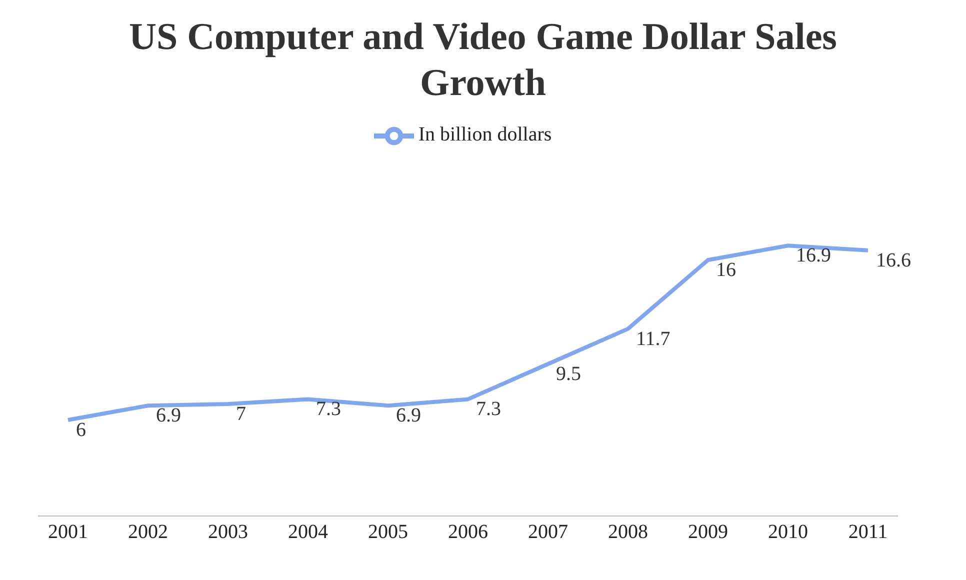  What do you see at coordinates (813, 255) in the screenshot?
I see `data-label: 16.9` at bounding box center [813, 255].